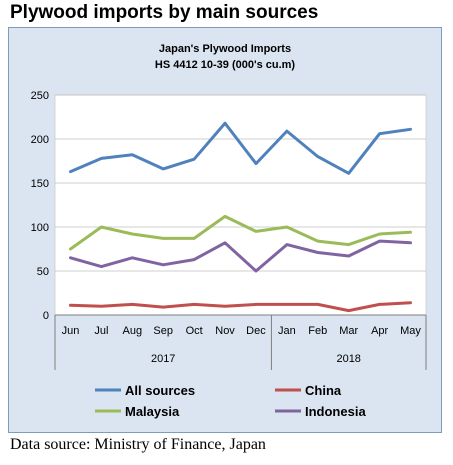  Describe the element at coordinates (43, 272) in the screenshot. I see `y-tick-label: 50` at that location.